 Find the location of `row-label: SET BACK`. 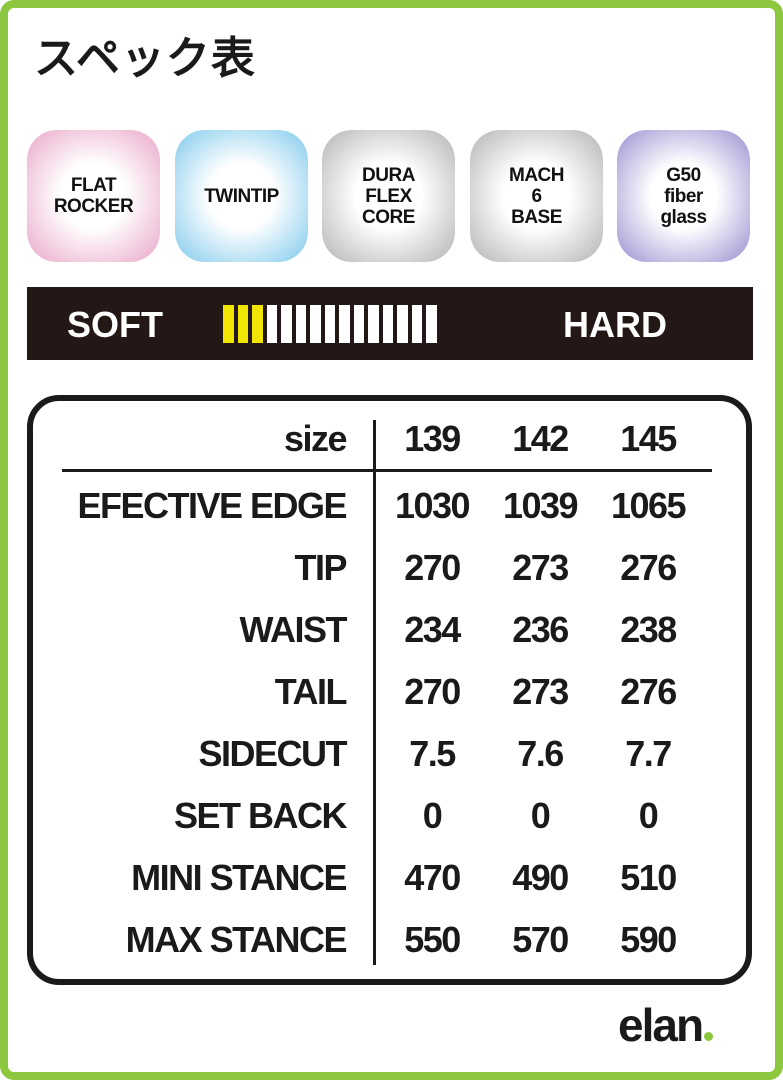

row-label: SET BACK is located at coordinates (260, 815).